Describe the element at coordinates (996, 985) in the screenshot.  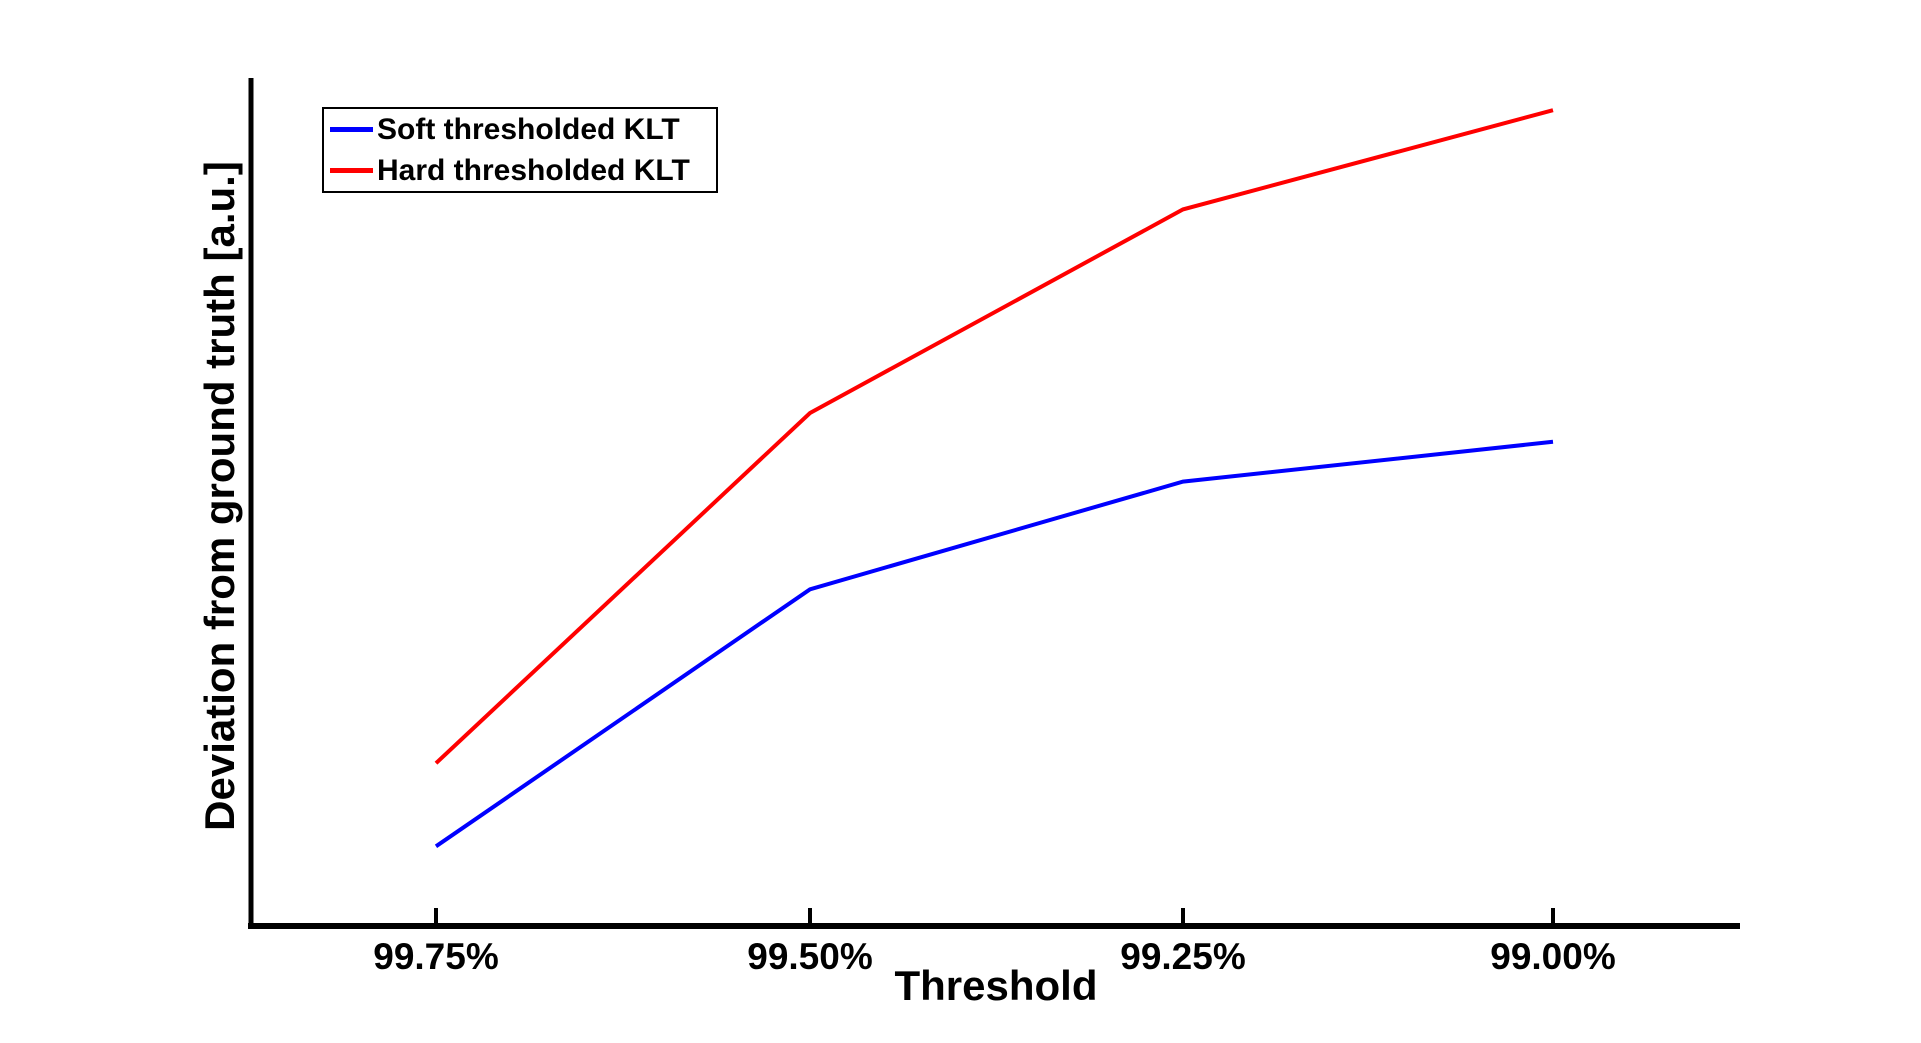
I see `x-axis-label: Threshold` at that location.